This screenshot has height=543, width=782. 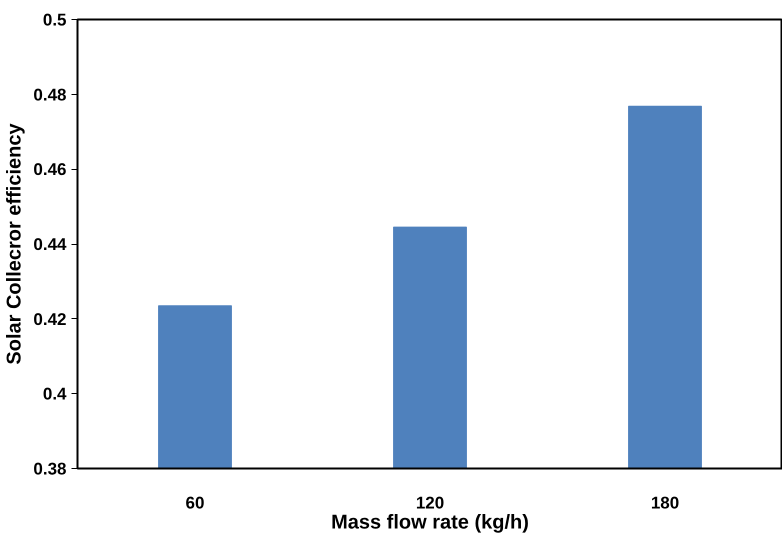 What do you see at coordinates (195, 503) in the screenshot?
I see `x-tick-label: 60` at bounding box center [195, 503].